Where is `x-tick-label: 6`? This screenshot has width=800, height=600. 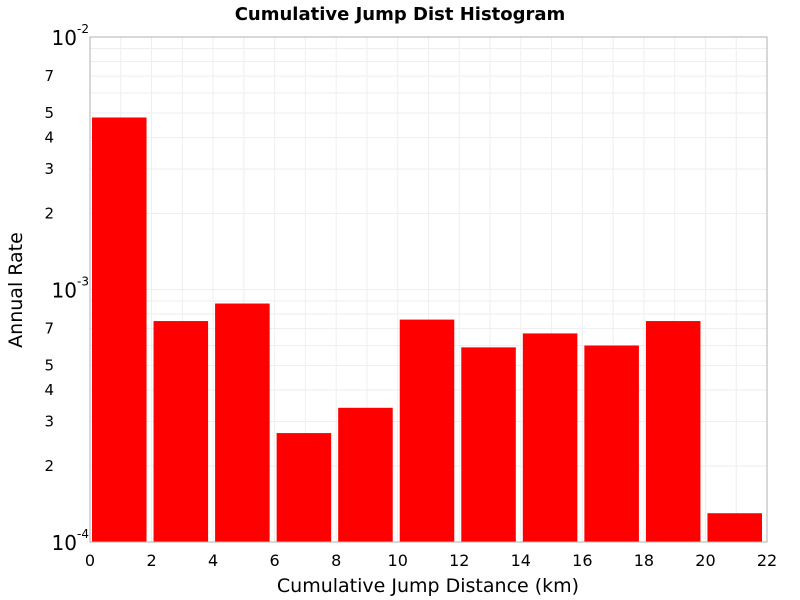 x-tick-label: 6 is located at coordinates (275, 560).